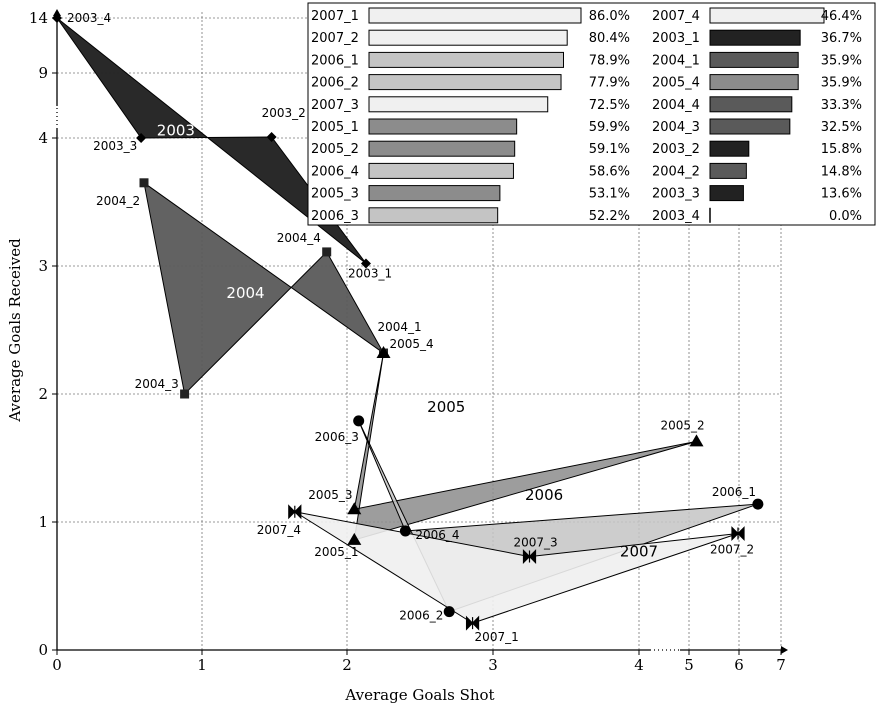 The height and width of the screenshot is (709, 876). What do you see at coordinates (43, 394) in the screenshot?
I see `y-tick-label: 2` at bounding box center [43, 394].